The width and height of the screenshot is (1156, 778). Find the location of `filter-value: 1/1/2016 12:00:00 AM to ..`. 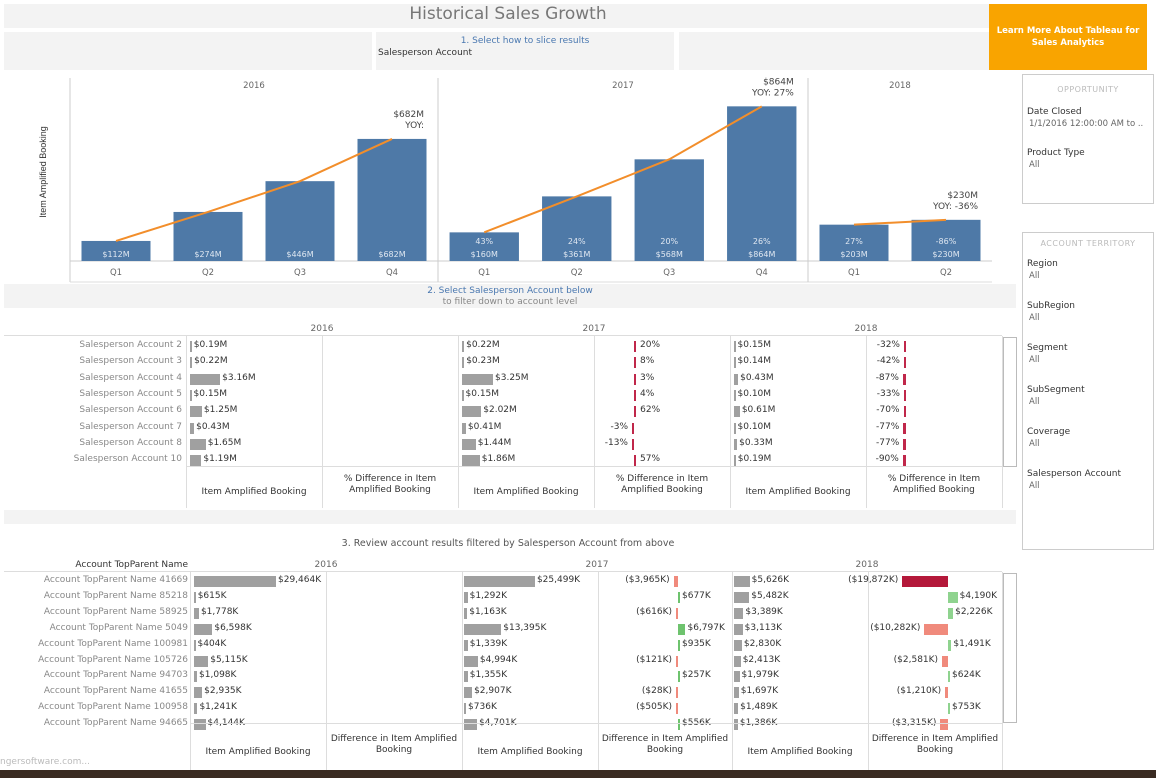

filter-value: 1/1/2016 12:00:00 AM to .. is located at coordinates (1086, 124).